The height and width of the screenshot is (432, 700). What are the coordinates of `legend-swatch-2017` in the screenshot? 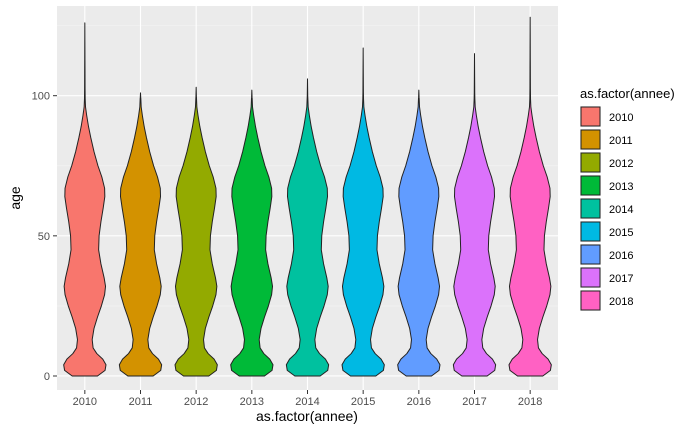 It's located at (590, 277).